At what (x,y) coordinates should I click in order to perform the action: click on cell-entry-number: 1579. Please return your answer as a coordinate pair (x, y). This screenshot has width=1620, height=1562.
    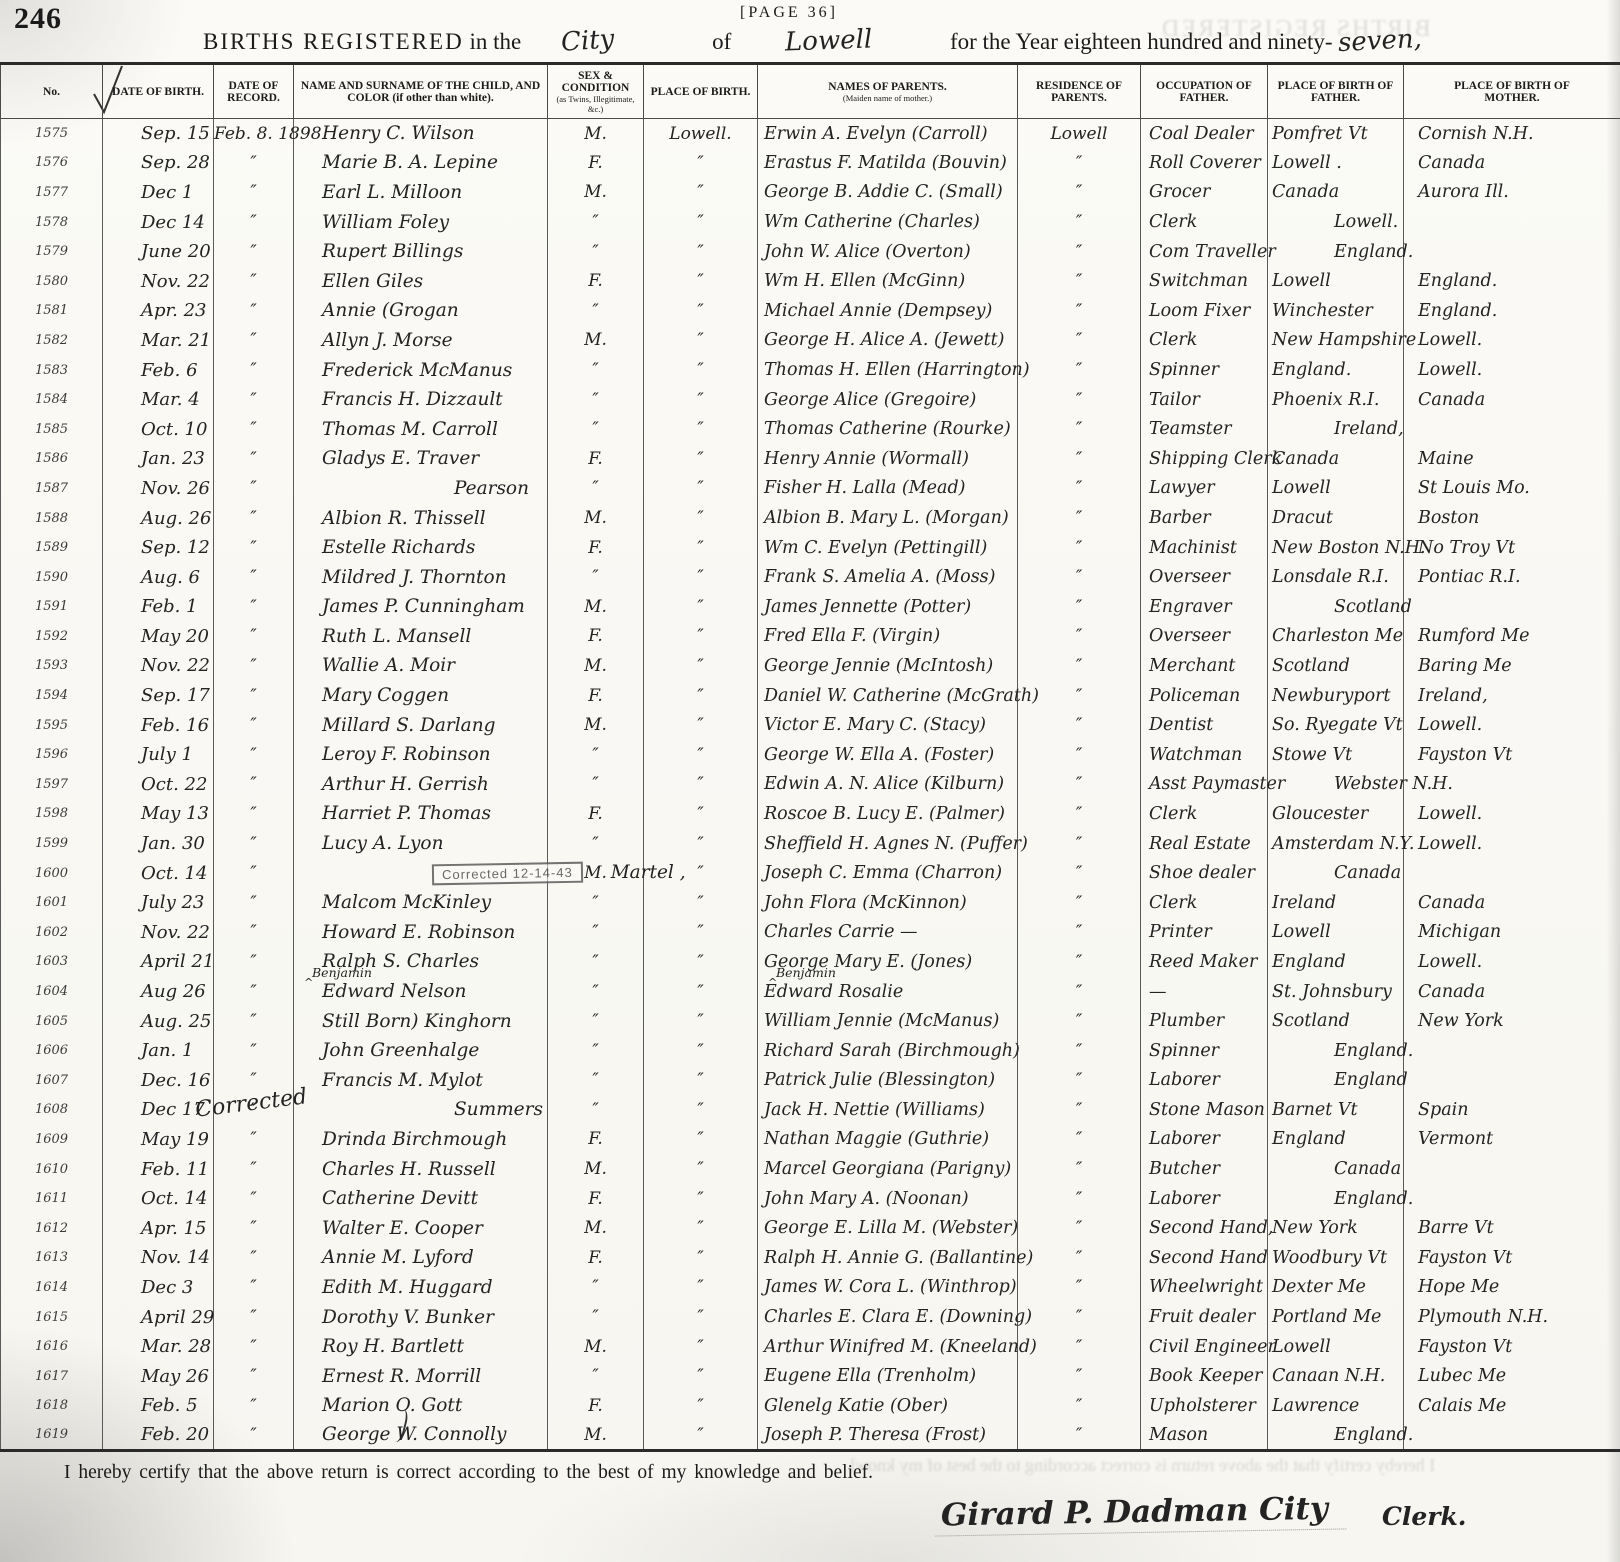
    Looking at the image, I should click on (51, 251).